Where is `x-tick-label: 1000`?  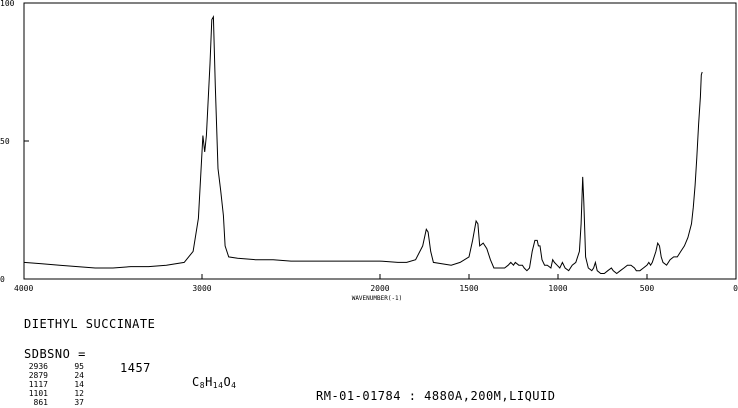 x-tick-label: 1000 is located at coordinates (557, 288).